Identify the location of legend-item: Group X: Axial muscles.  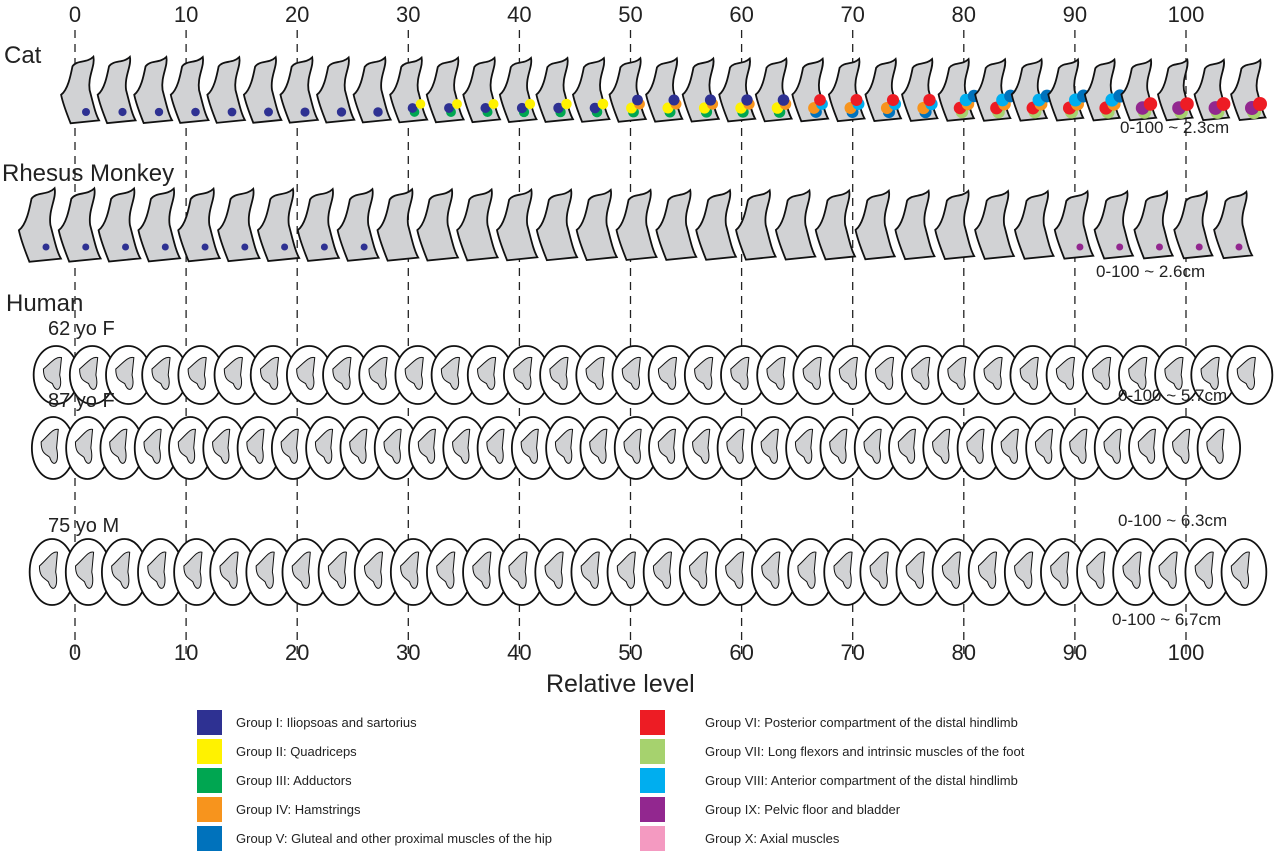
(739, 838).